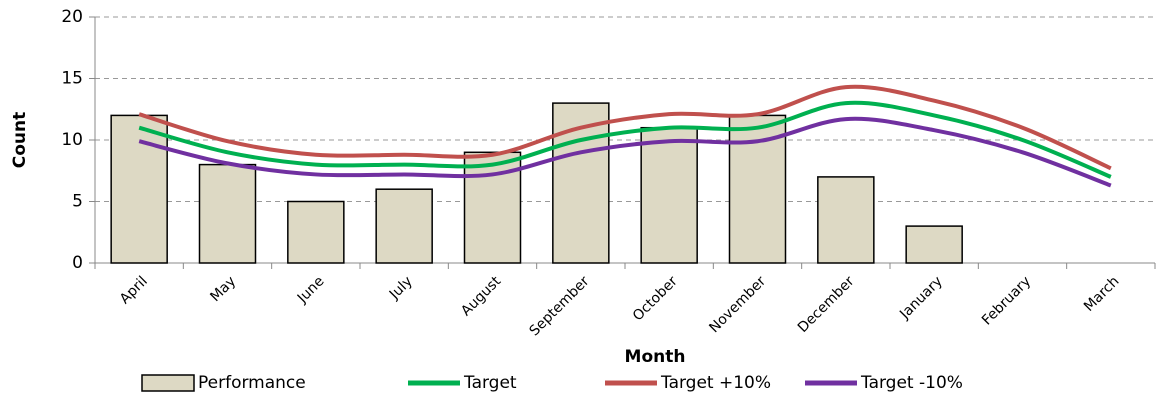 This screenshot has width=1166, height=400. I want to click on legend-label: Performance, so click(252, 383).